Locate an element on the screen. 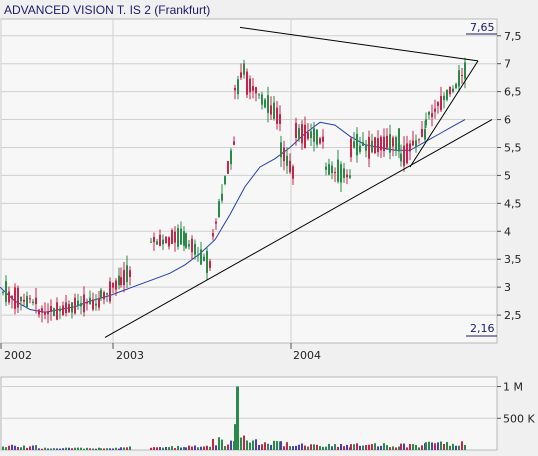 This screenshot has height=456, width=538. max-marker-label: 7,65 is located at coordinates (482, 27).